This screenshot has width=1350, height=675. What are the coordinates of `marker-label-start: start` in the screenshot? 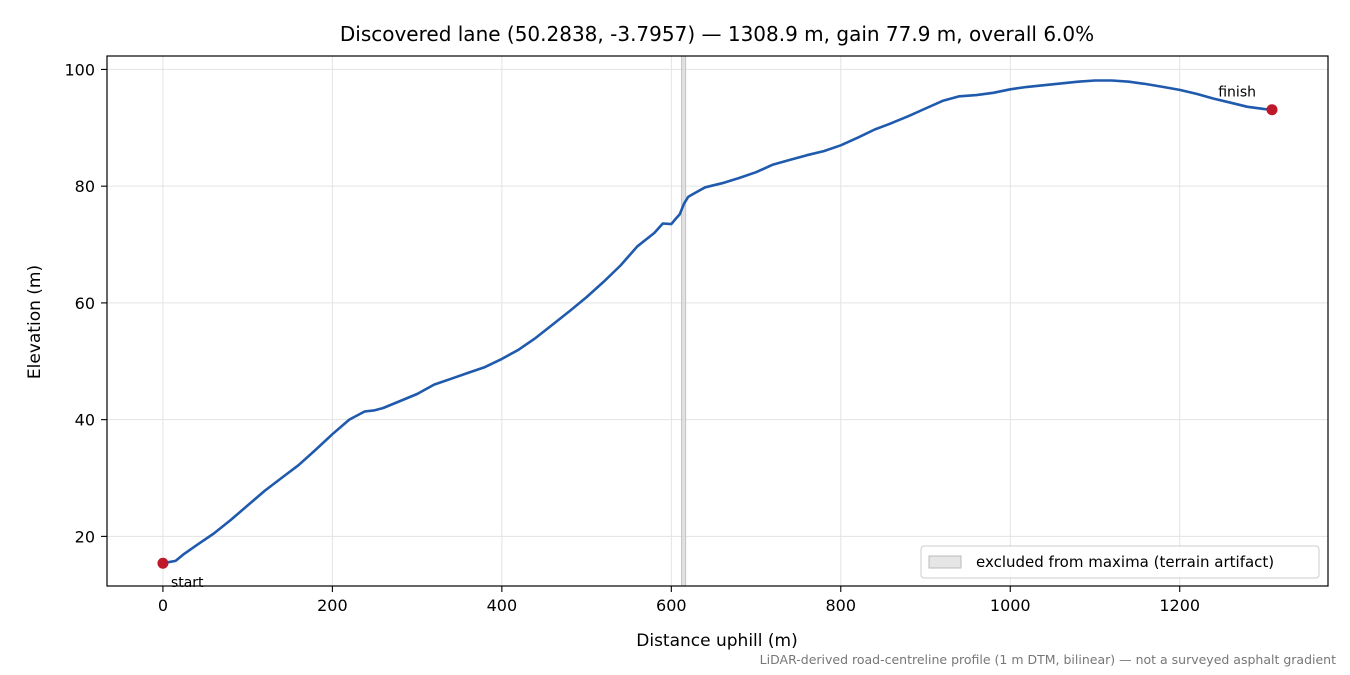 It's located at (187, 583).